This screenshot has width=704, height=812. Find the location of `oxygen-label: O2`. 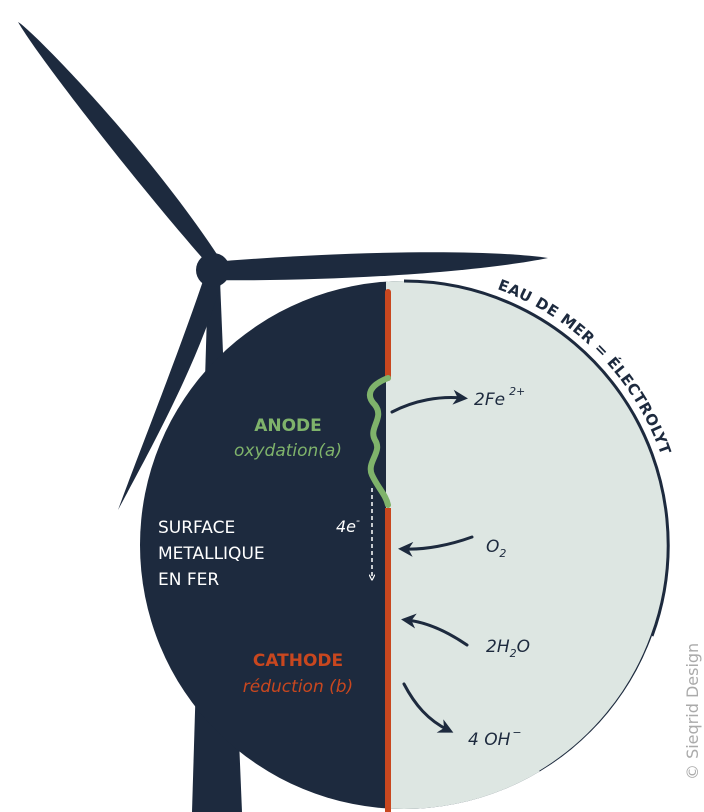

oxygen-label: O2 is located at coordinates (496, 548).